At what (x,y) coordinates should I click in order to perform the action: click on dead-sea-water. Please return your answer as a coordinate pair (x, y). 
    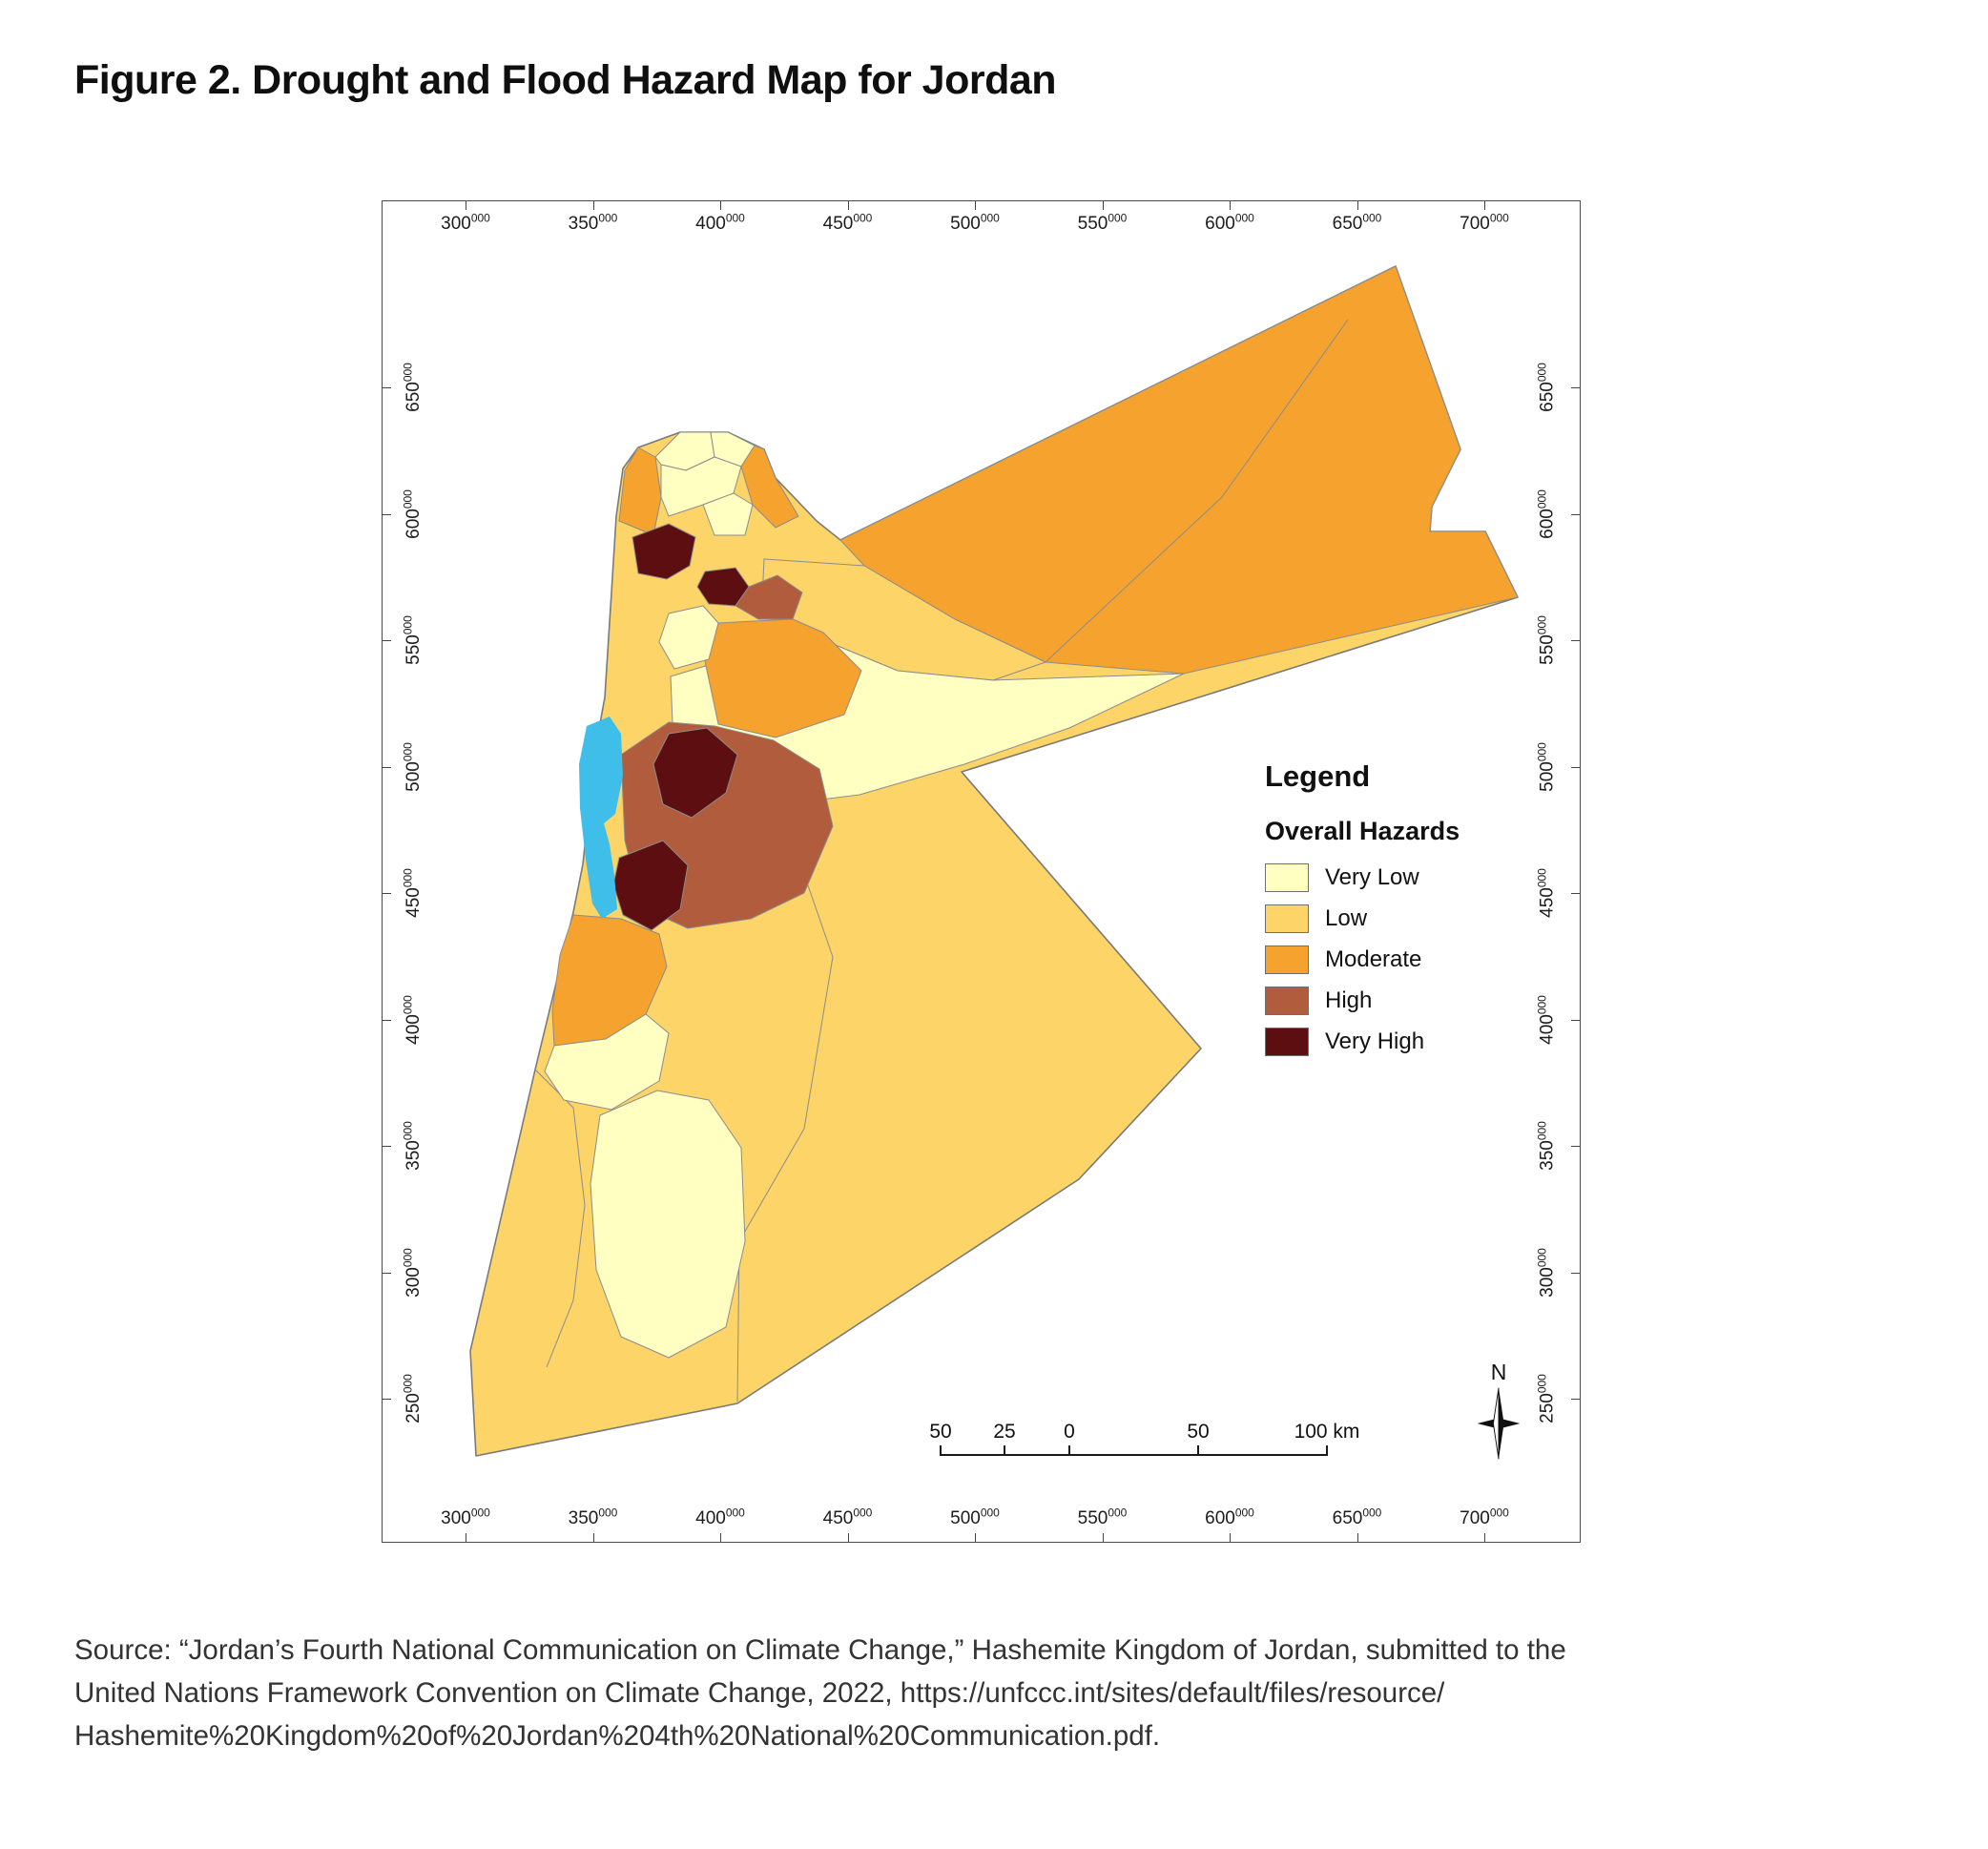
    Looking at the image, I should click on (601, 818).